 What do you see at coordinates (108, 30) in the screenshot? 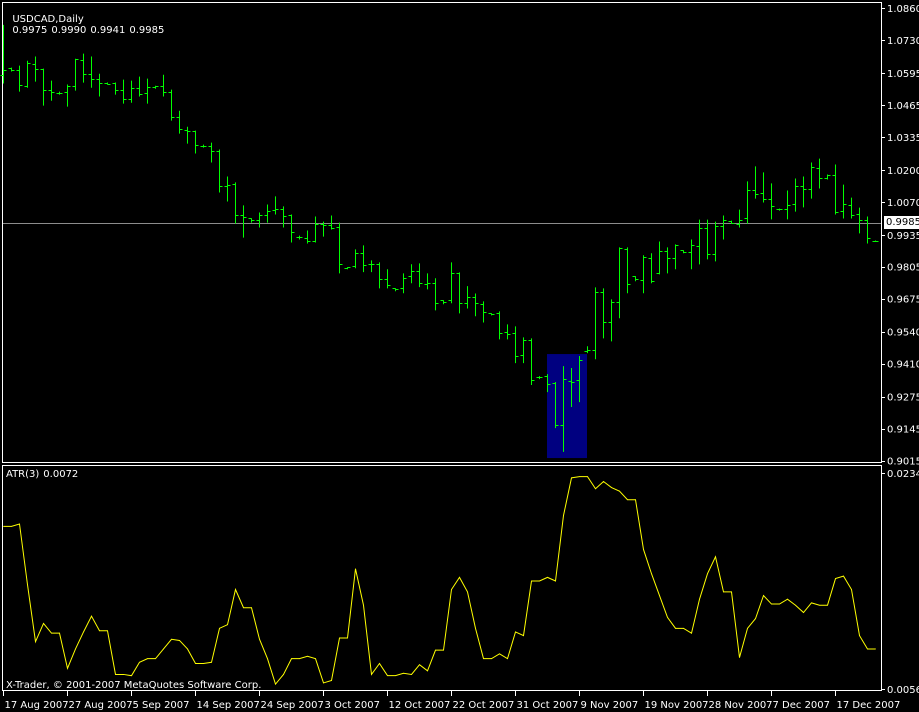
I see `ohlc-low: 0.9941` at bounding box center [108, 30].